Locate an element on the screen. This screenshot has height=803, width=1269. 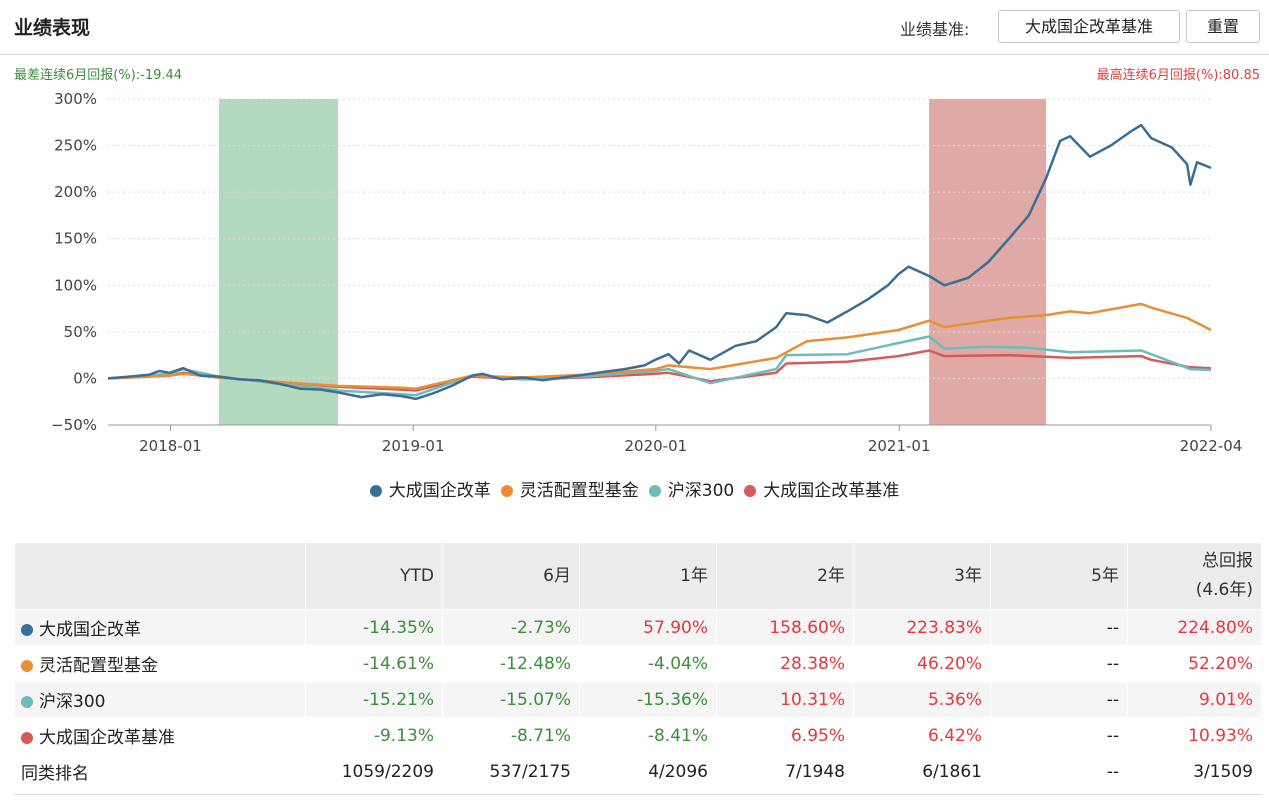
return-cell: -2.73% is located at coordinates (511, 627).